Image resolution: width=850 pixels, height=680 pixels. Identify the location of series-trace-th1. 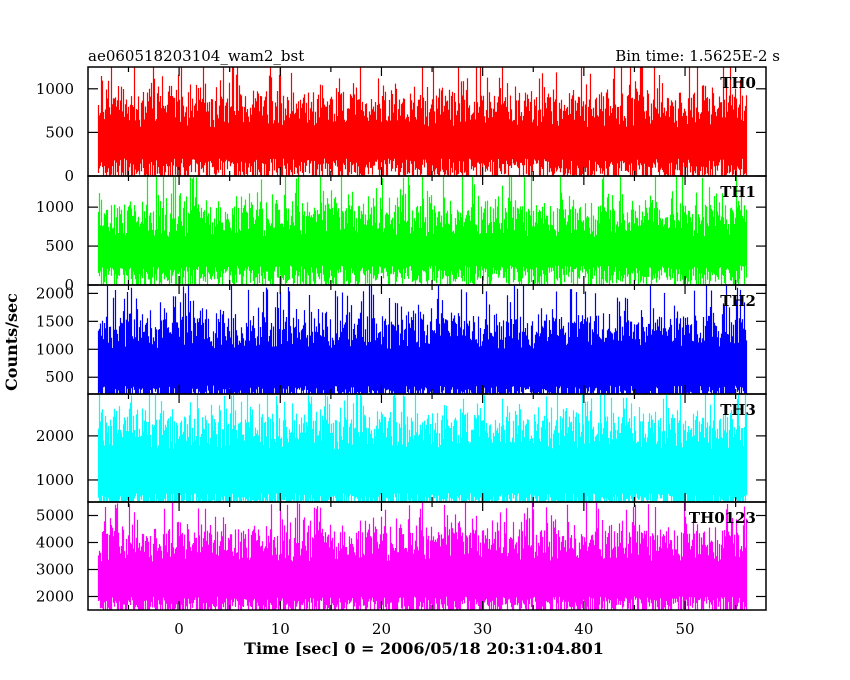
(422, 230).